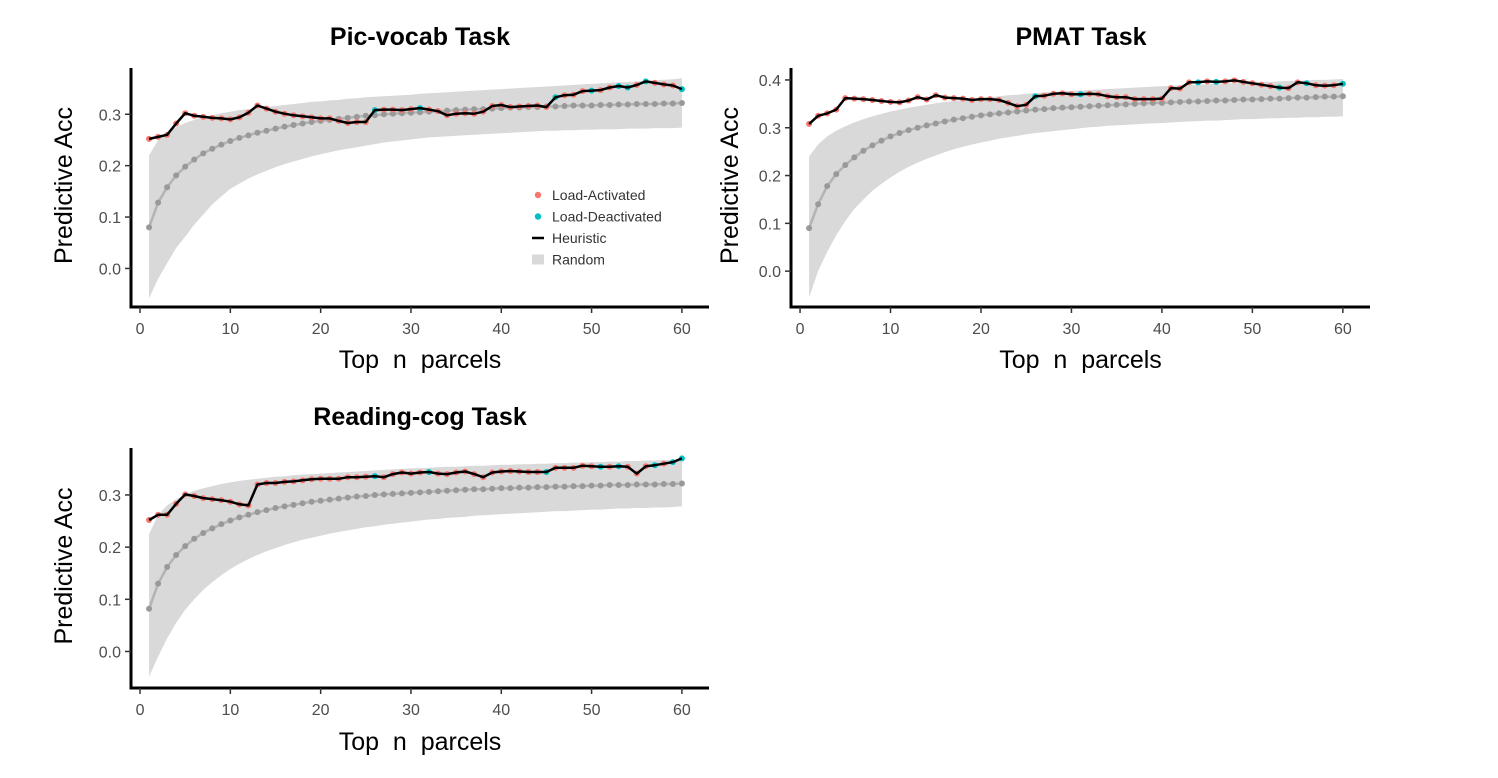 This screenshot has height=778, width=1498. I want to click on chart-title: Pic-vocab Task, so click(420, 37).